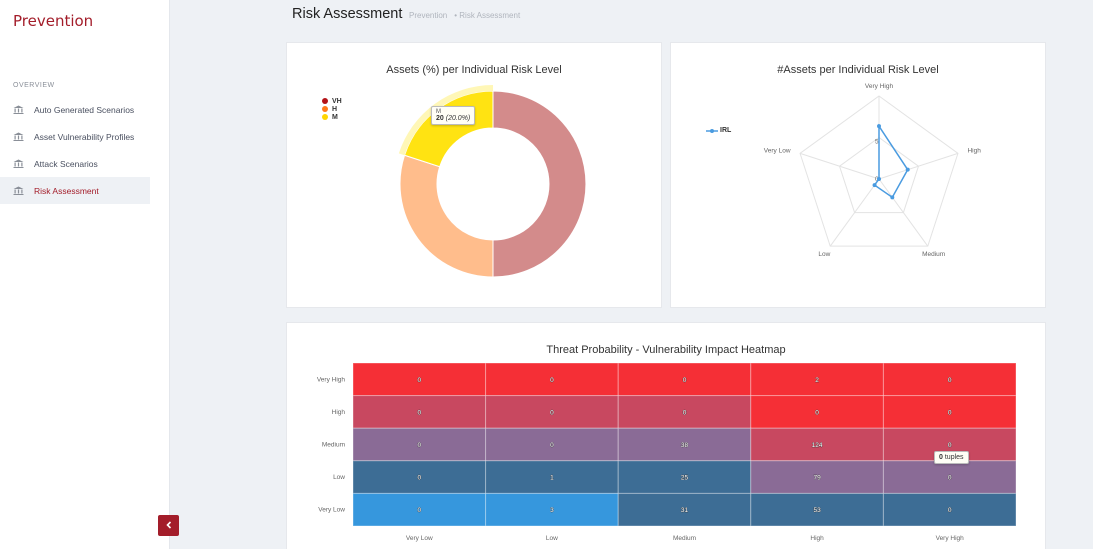 The height and width of the screenshot is (549, 1093). Describe the element at coordinates (552, 538) in the screenshot. I see `heatmap-x-label: Low` at that location.